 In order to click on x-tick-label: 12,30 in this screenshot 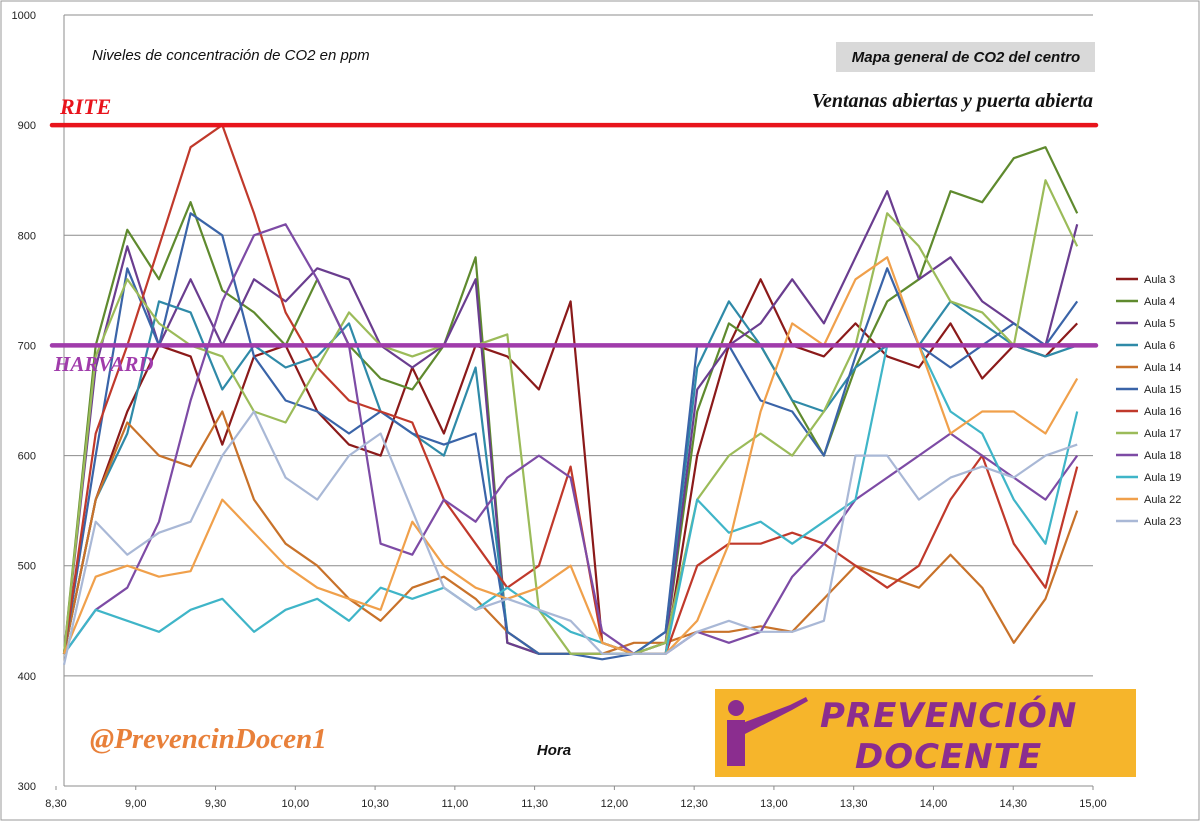, I will do `click(694, 804)`.